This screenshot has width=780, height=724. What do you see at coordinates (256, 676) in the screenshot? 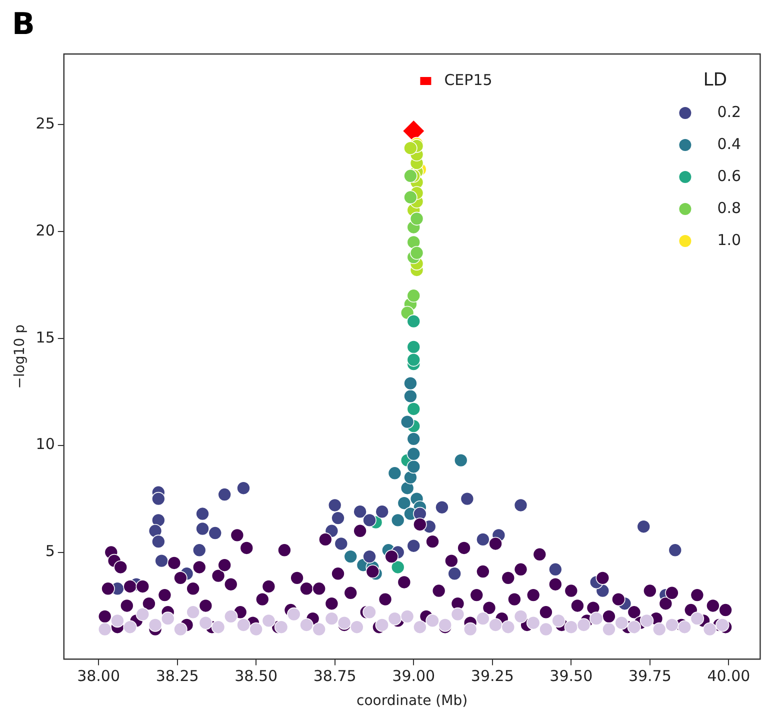
I see `x-tick-label: 38.50` at bounding box center [256, 676].